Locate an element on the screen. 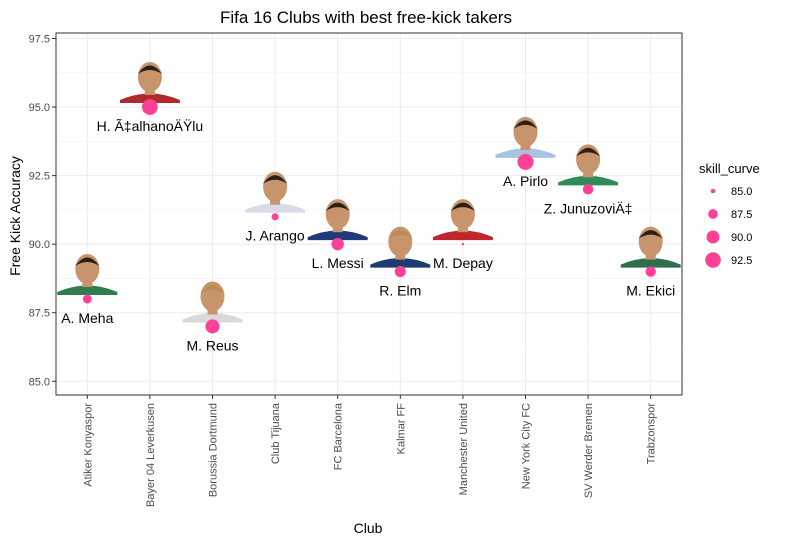 This screenshot has width=785, height=549. x-tick-label: Manchester United is located at coordinates (464, 449).